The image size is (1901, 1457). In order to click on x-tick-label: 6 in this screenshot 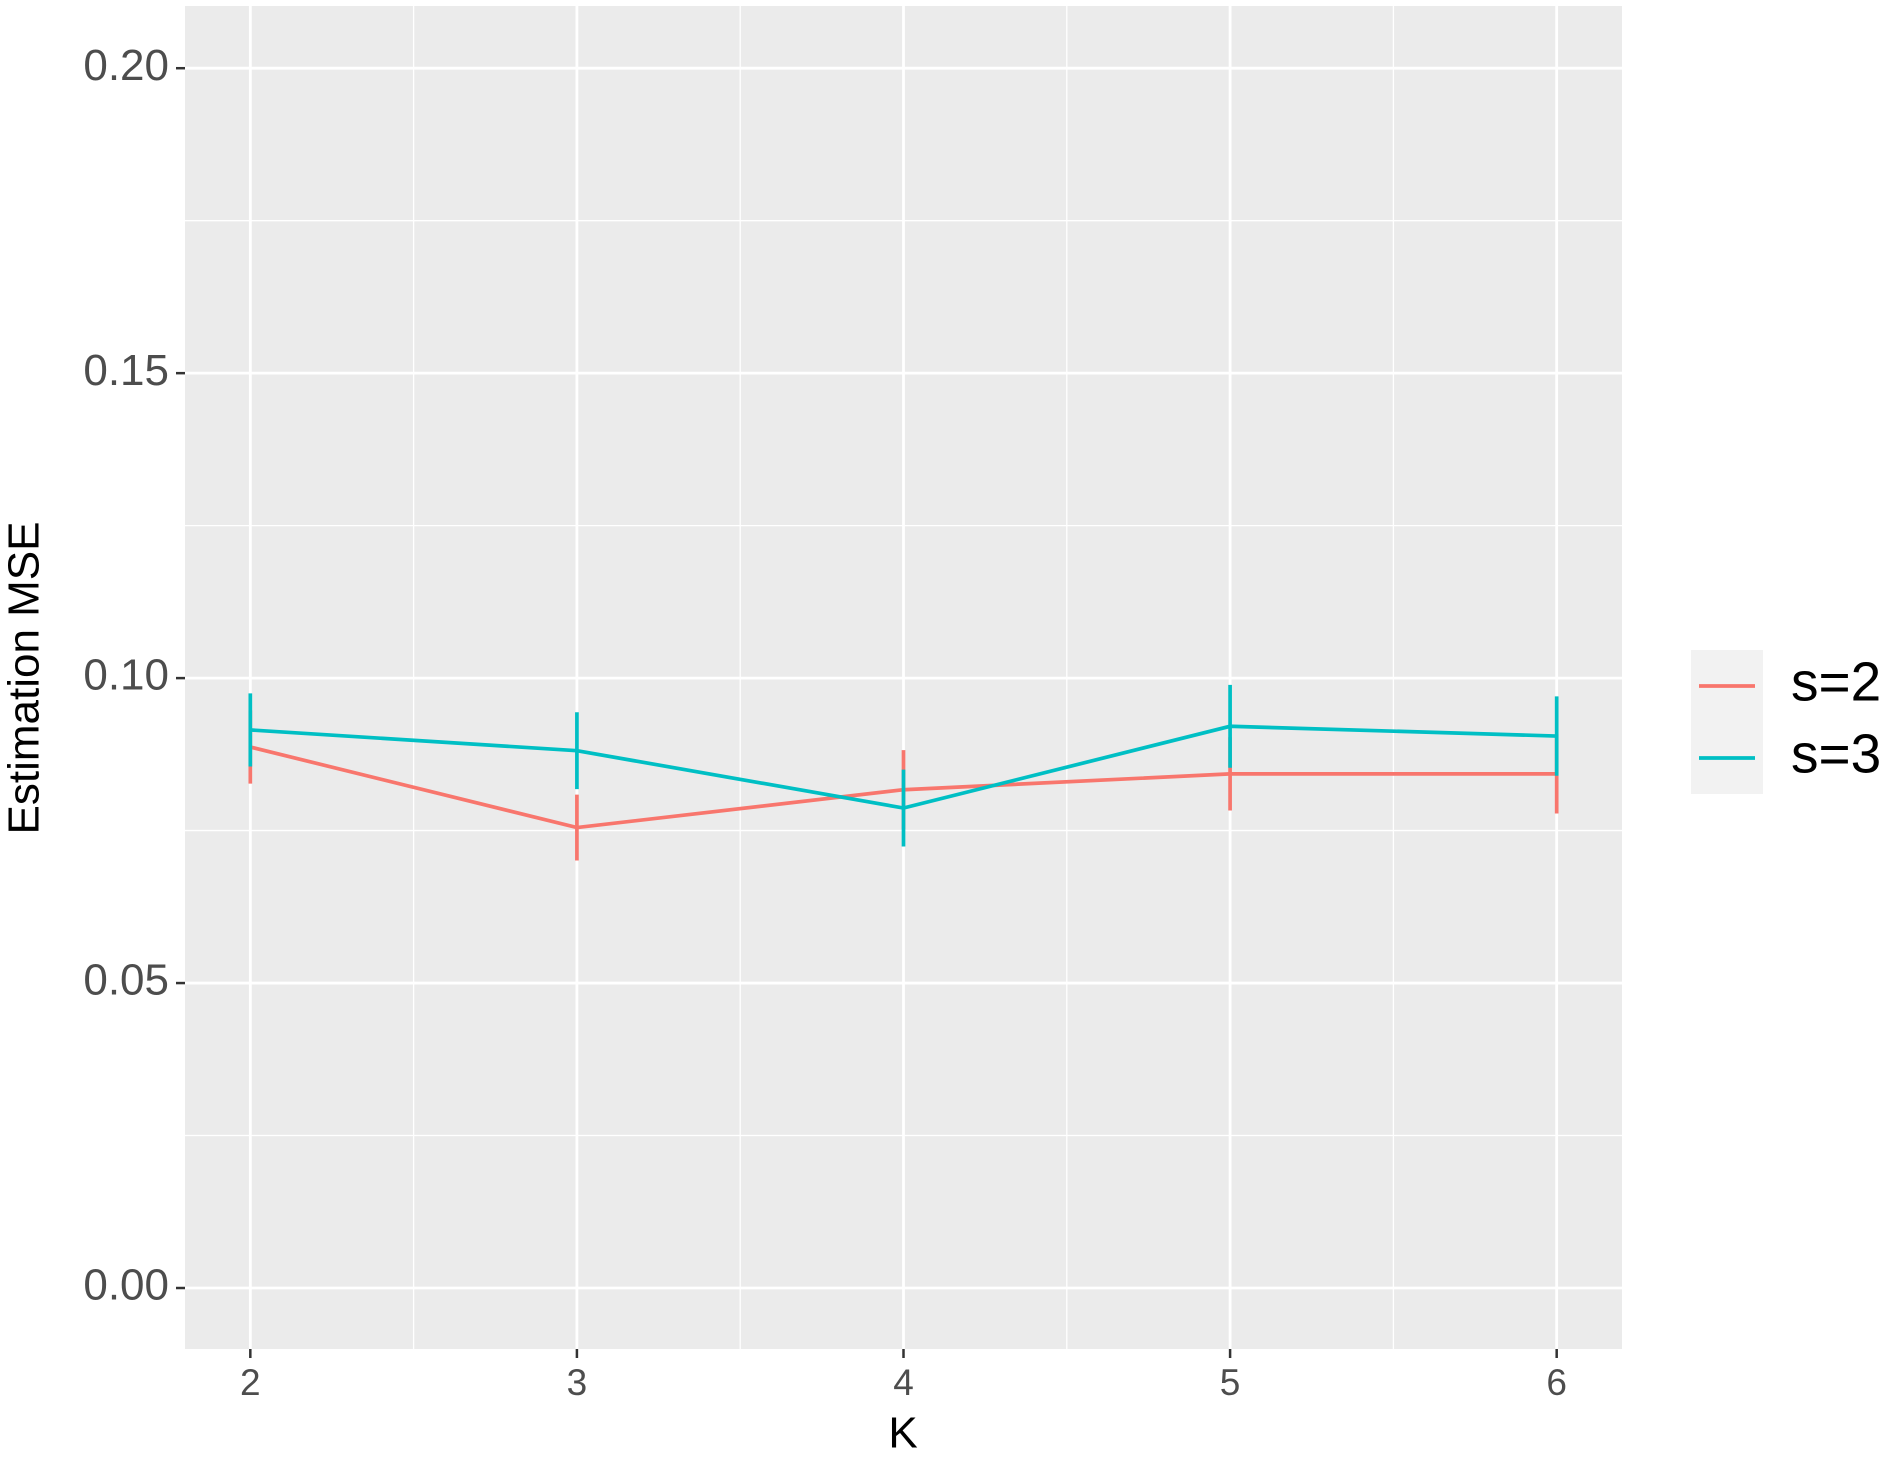, I will do `click(1556, 1382)`.